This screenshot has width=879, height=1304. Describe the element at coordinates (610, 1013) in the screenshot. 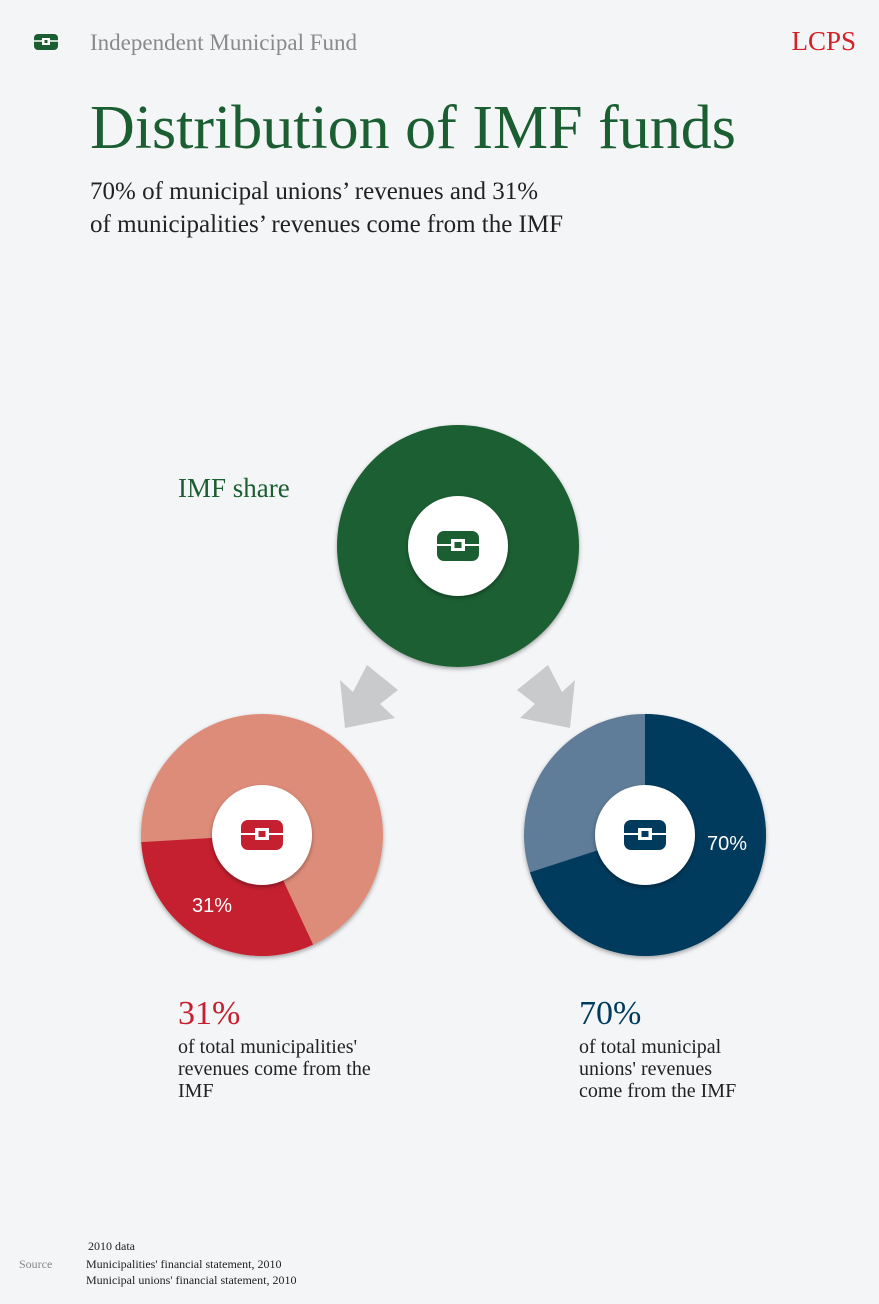

I see `callout-value: 70%` at that location.